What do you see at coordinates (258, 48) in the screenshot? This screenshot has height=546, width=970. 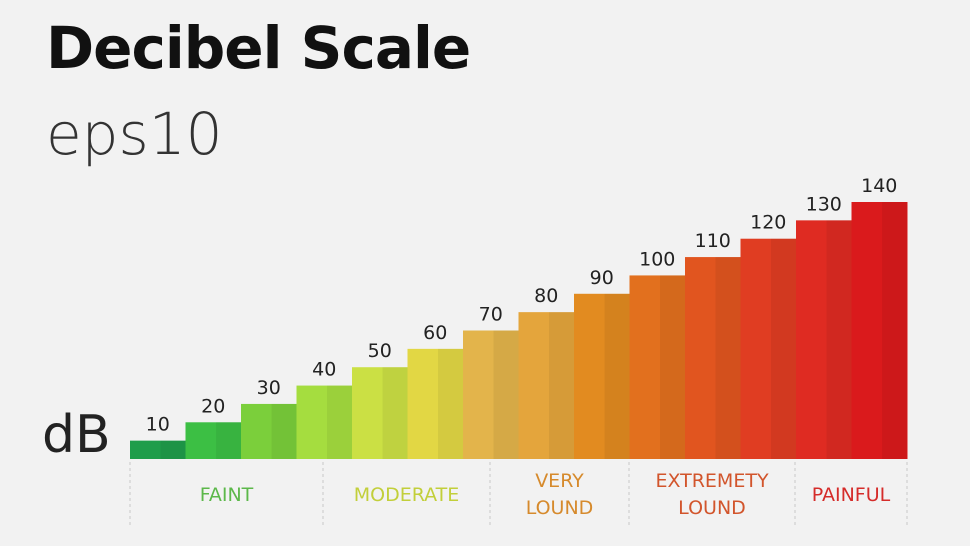 I see `chart-title: Decibel Scale` at bounding box center [258, 48].